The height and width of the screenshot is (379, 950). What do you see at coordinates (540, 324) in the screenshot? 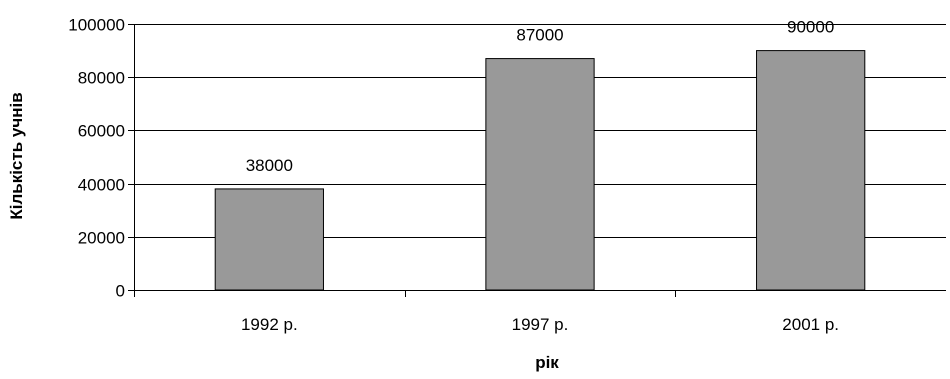
I see `x-tick-label: 1997 р.` at bounding box center [540, 324].